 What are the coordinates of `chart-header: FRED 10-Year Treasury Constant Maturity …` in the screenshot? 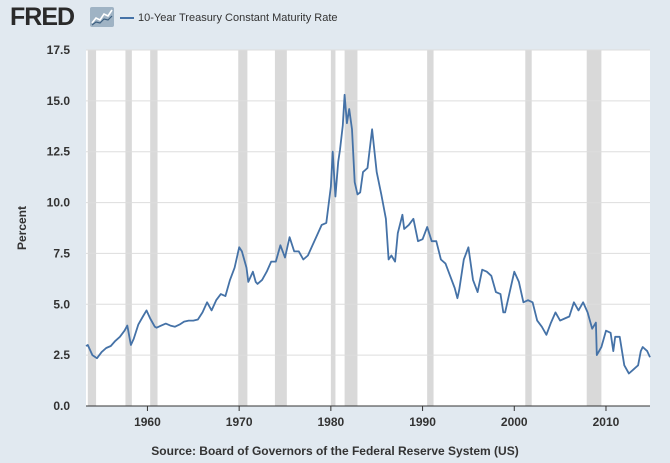 It's located at (335, 17).